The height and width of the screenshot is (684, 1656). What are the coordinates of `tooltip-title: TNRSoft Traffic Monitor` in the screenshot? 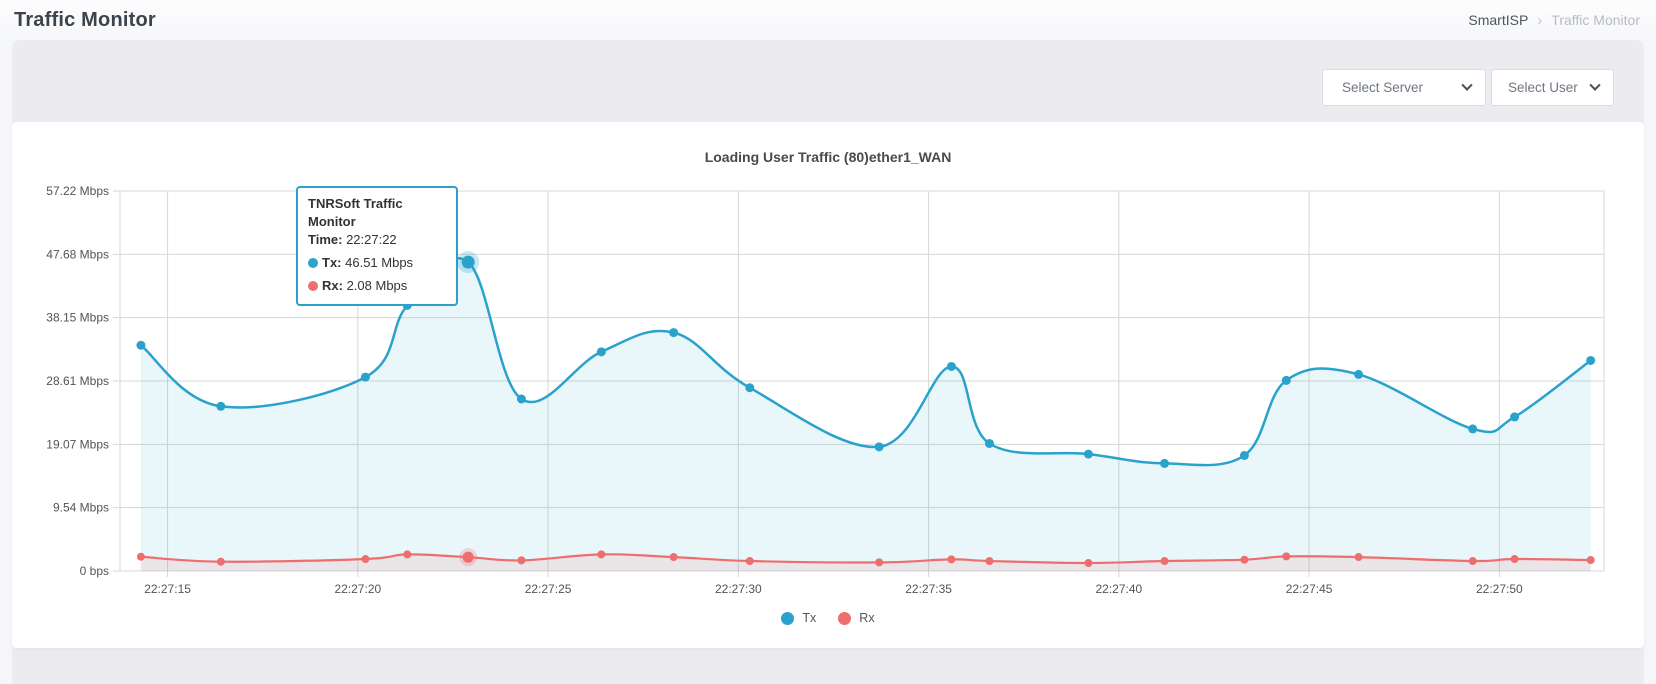 It's located at (355, 212).